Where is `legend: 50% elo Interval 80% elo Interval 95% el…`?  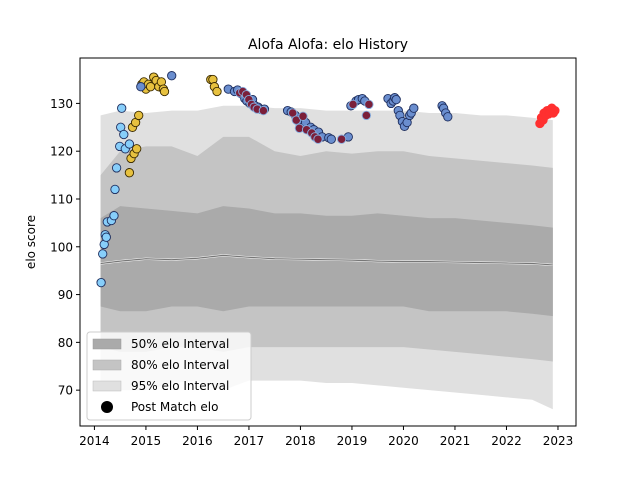
legend: 50% elo Interval 80% elo Interval 95% el… is located at coordinates (169, 376).